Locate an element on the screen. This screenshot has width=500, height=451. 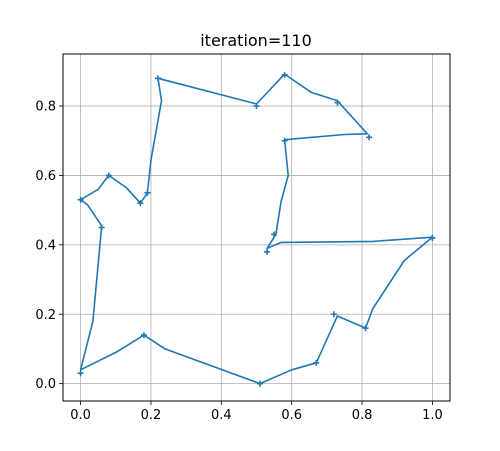
y-tick-label: 0.2 is located at coordinates (45, 315).